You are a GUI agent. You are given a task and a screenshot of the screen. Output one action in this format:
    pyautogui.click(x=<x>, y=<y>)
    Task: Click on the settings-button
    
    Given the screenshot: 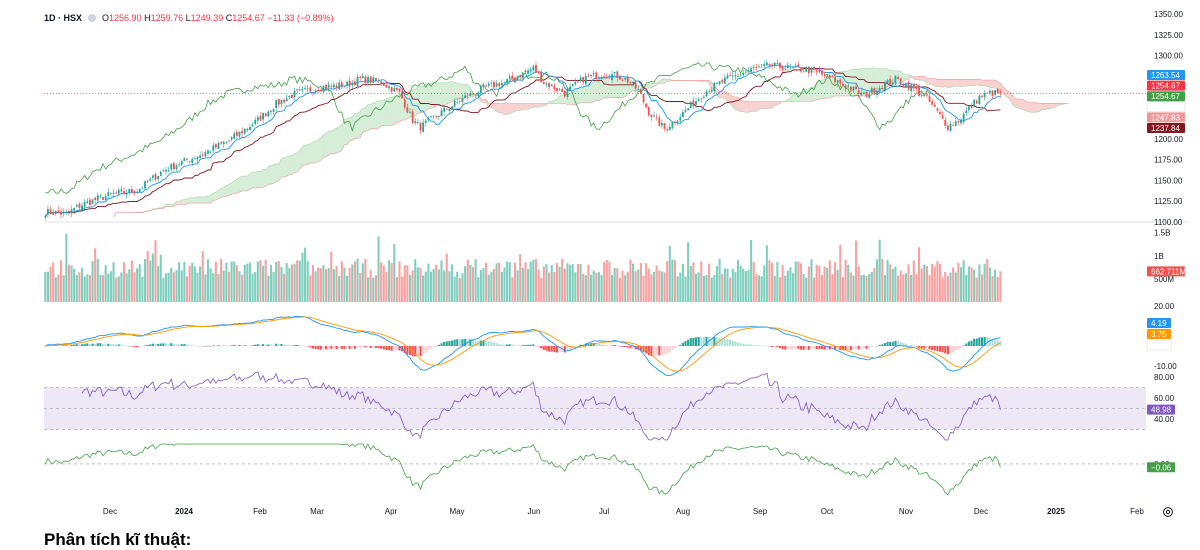 What is the action you would take?
    pyautogui.click(x=1168, y=512)
    